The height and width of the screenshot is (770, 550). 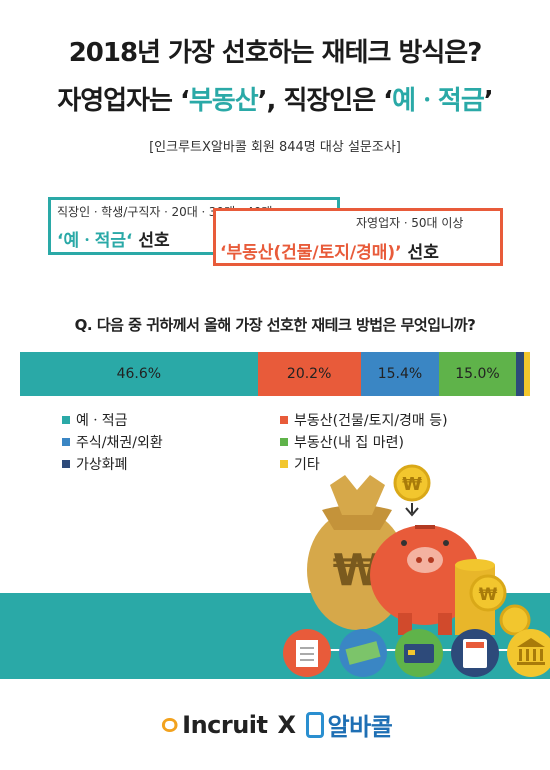 What do you see at coordinates (528, 653) in the screenshot?
I see `bank-circle-icon` at bounding box center [528, 653].